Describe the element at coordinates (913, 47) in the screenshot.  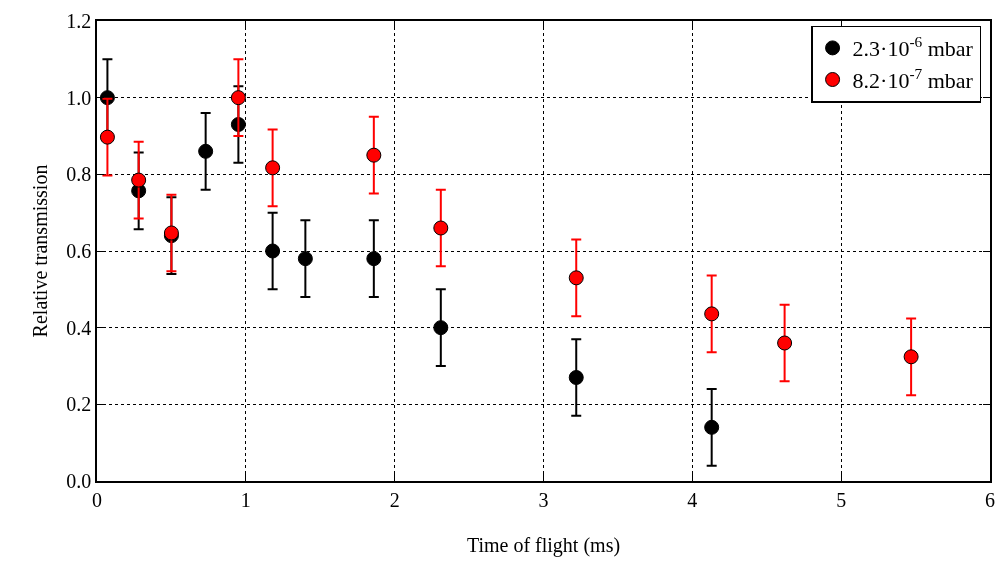
I see `legend-label: 2.3·10$^{-6}$ mbar` at that location.